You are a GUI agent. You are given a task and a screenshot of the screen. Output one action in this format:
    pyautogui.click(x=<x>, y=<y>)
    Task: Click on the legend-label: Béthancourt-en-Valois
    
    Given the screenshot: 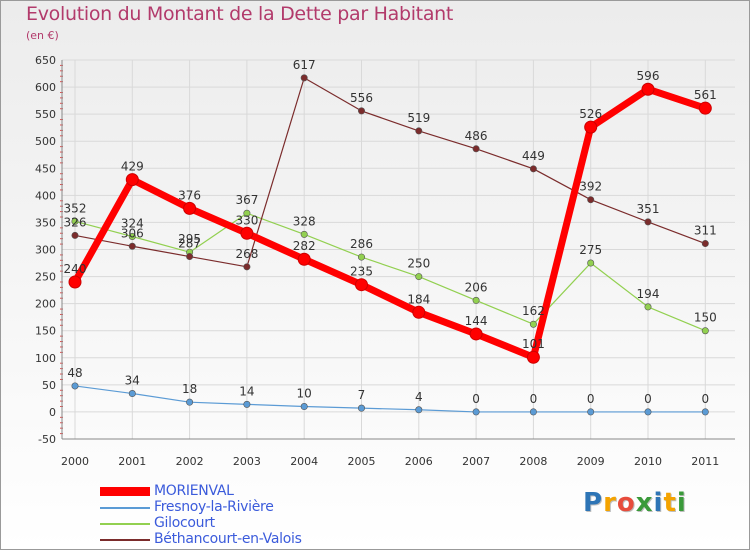 What is the action you would take?
    pyautogui.click(x=228, y=539)
    